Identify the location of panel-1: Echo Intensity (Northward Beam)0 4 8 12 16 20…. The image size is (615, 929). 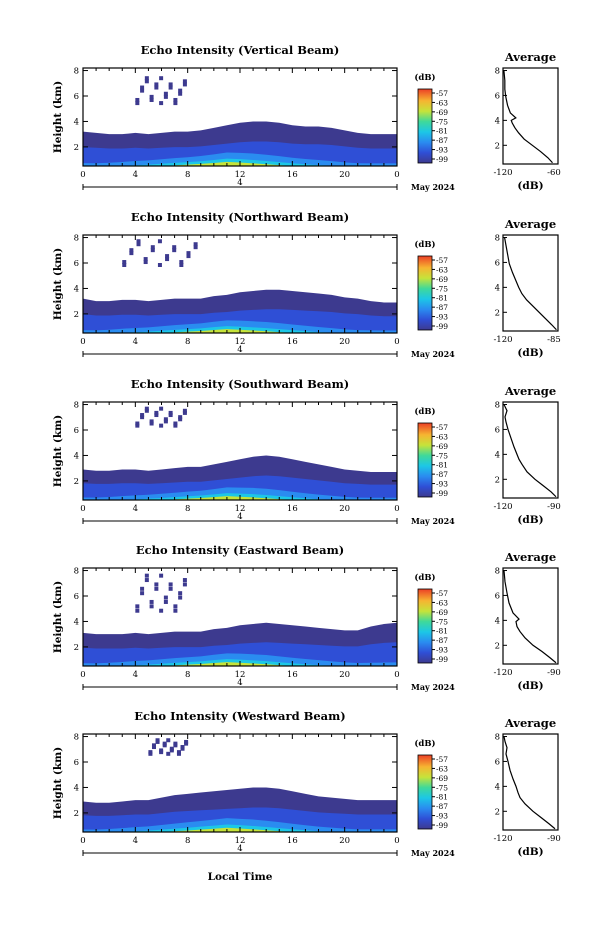
(306, 284).